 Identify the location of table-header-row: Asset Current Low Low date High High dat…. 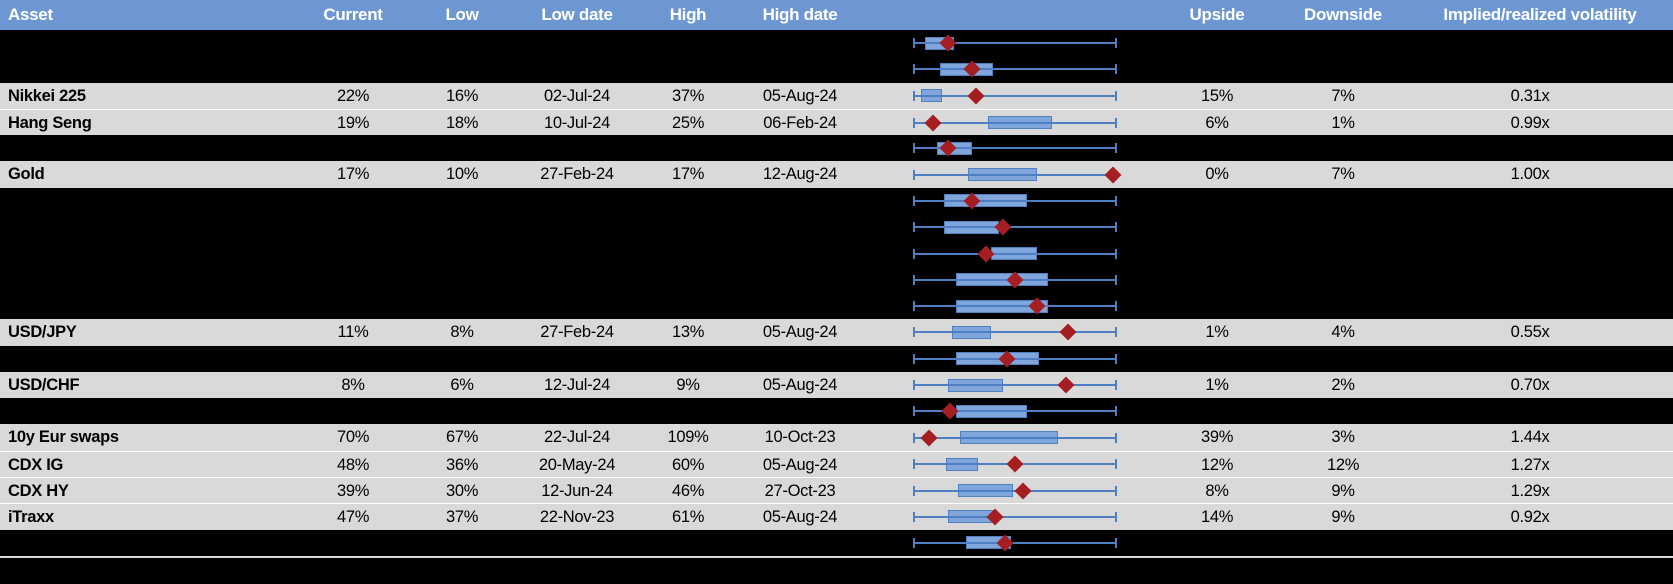
(836, 15).